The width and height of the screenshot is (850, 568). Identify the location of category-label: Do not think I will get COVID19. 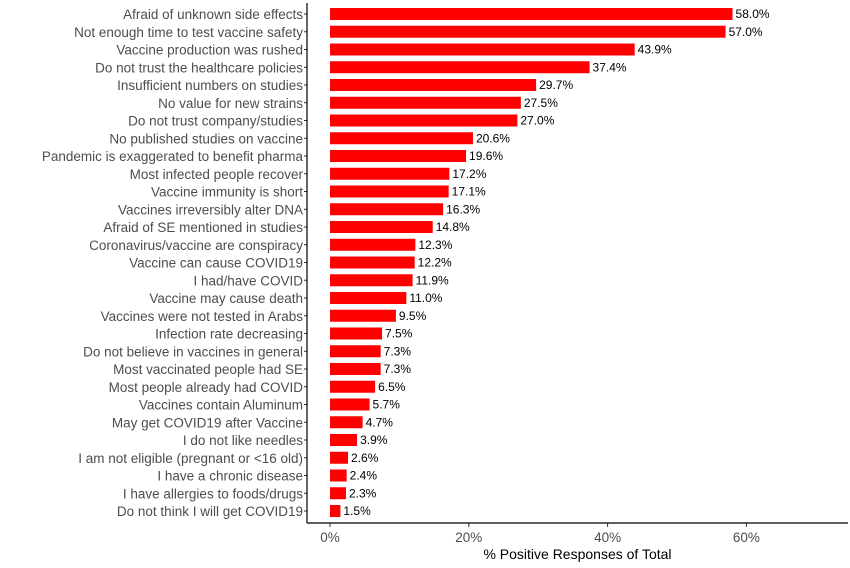
(210, 511).